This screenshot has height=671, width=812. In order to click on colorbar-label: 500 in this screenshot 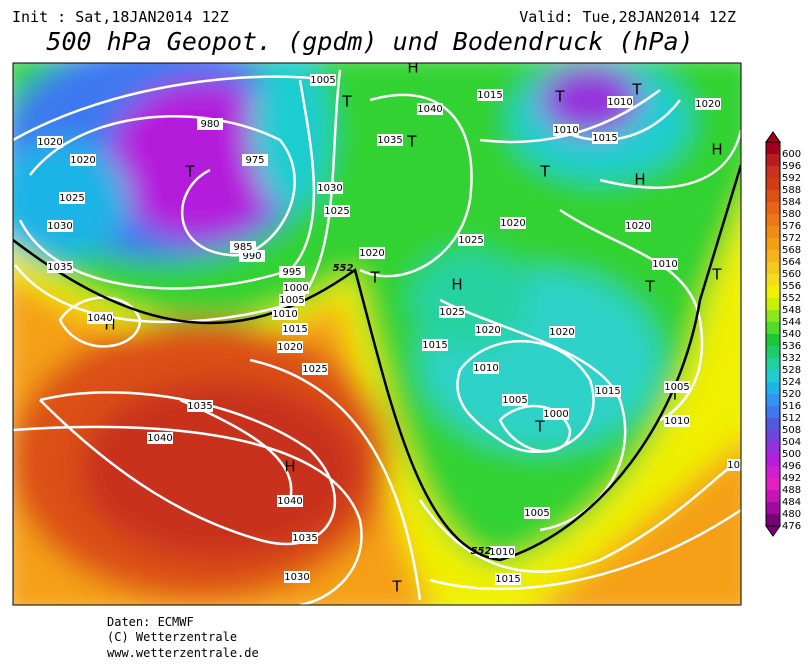, I will do `click(791, 454)`.